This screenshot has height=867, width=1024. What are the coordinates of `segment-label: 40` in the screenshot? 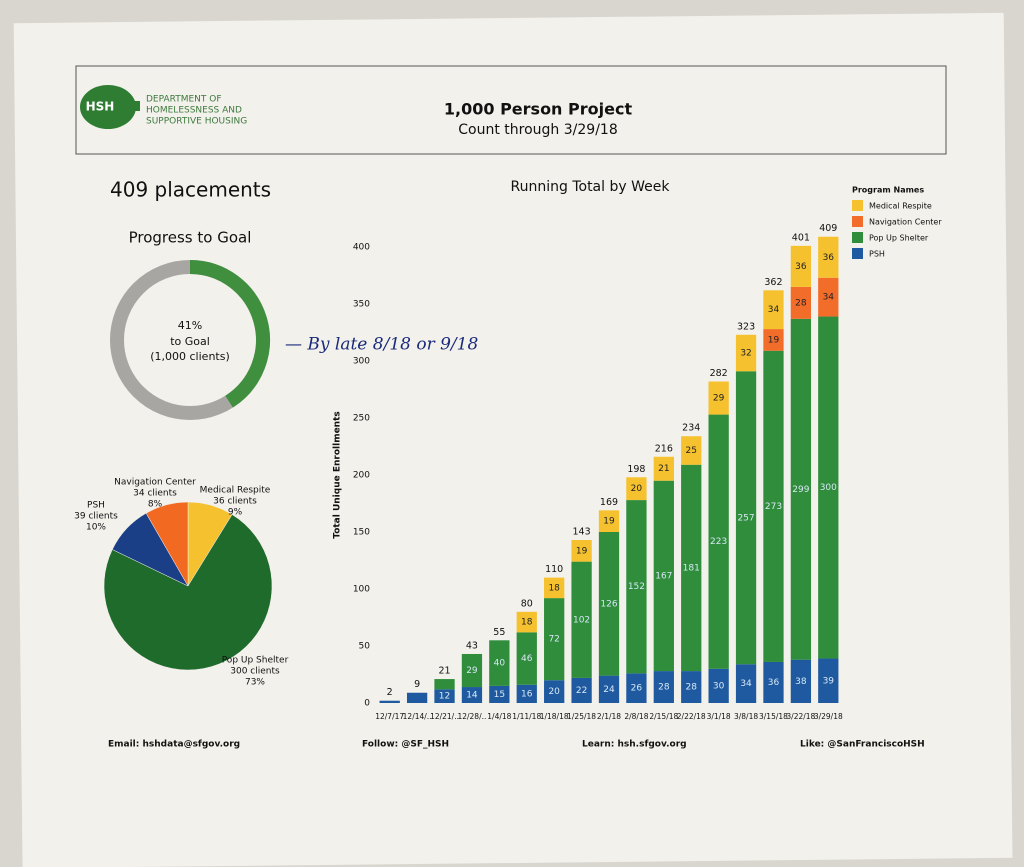 It's located at (500, 664).